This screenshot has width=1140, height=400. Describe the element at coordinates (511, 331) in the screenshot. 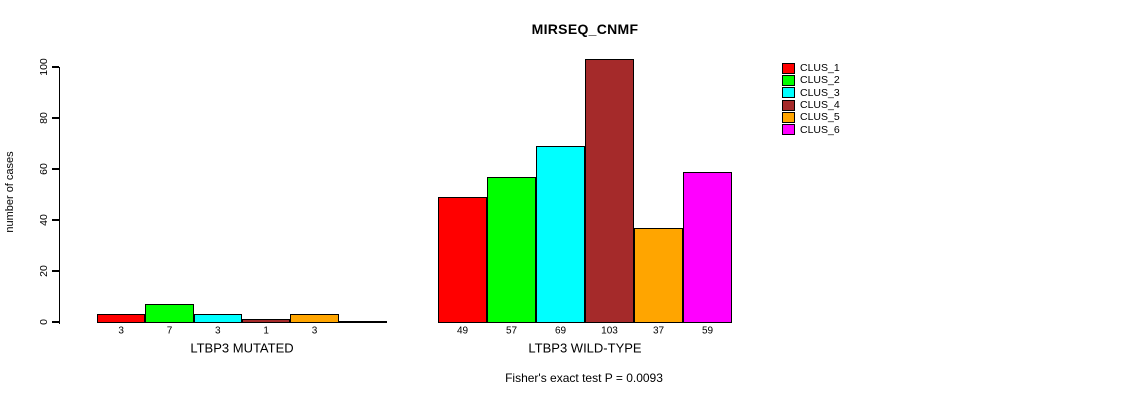

I see `bar-value-label: 57` at that location.